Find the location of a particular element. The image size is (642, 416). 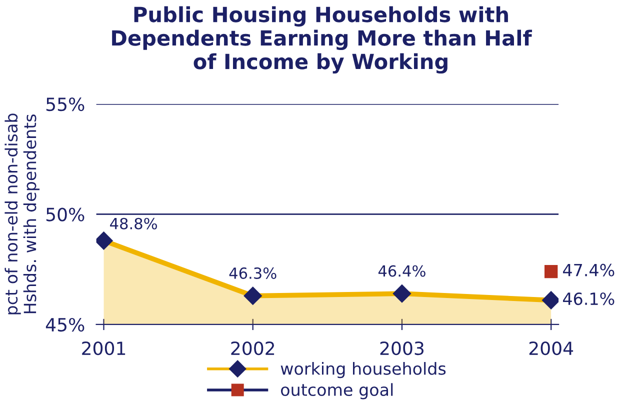

x-tick-label: 2003 is located at coordinates (402, 348).